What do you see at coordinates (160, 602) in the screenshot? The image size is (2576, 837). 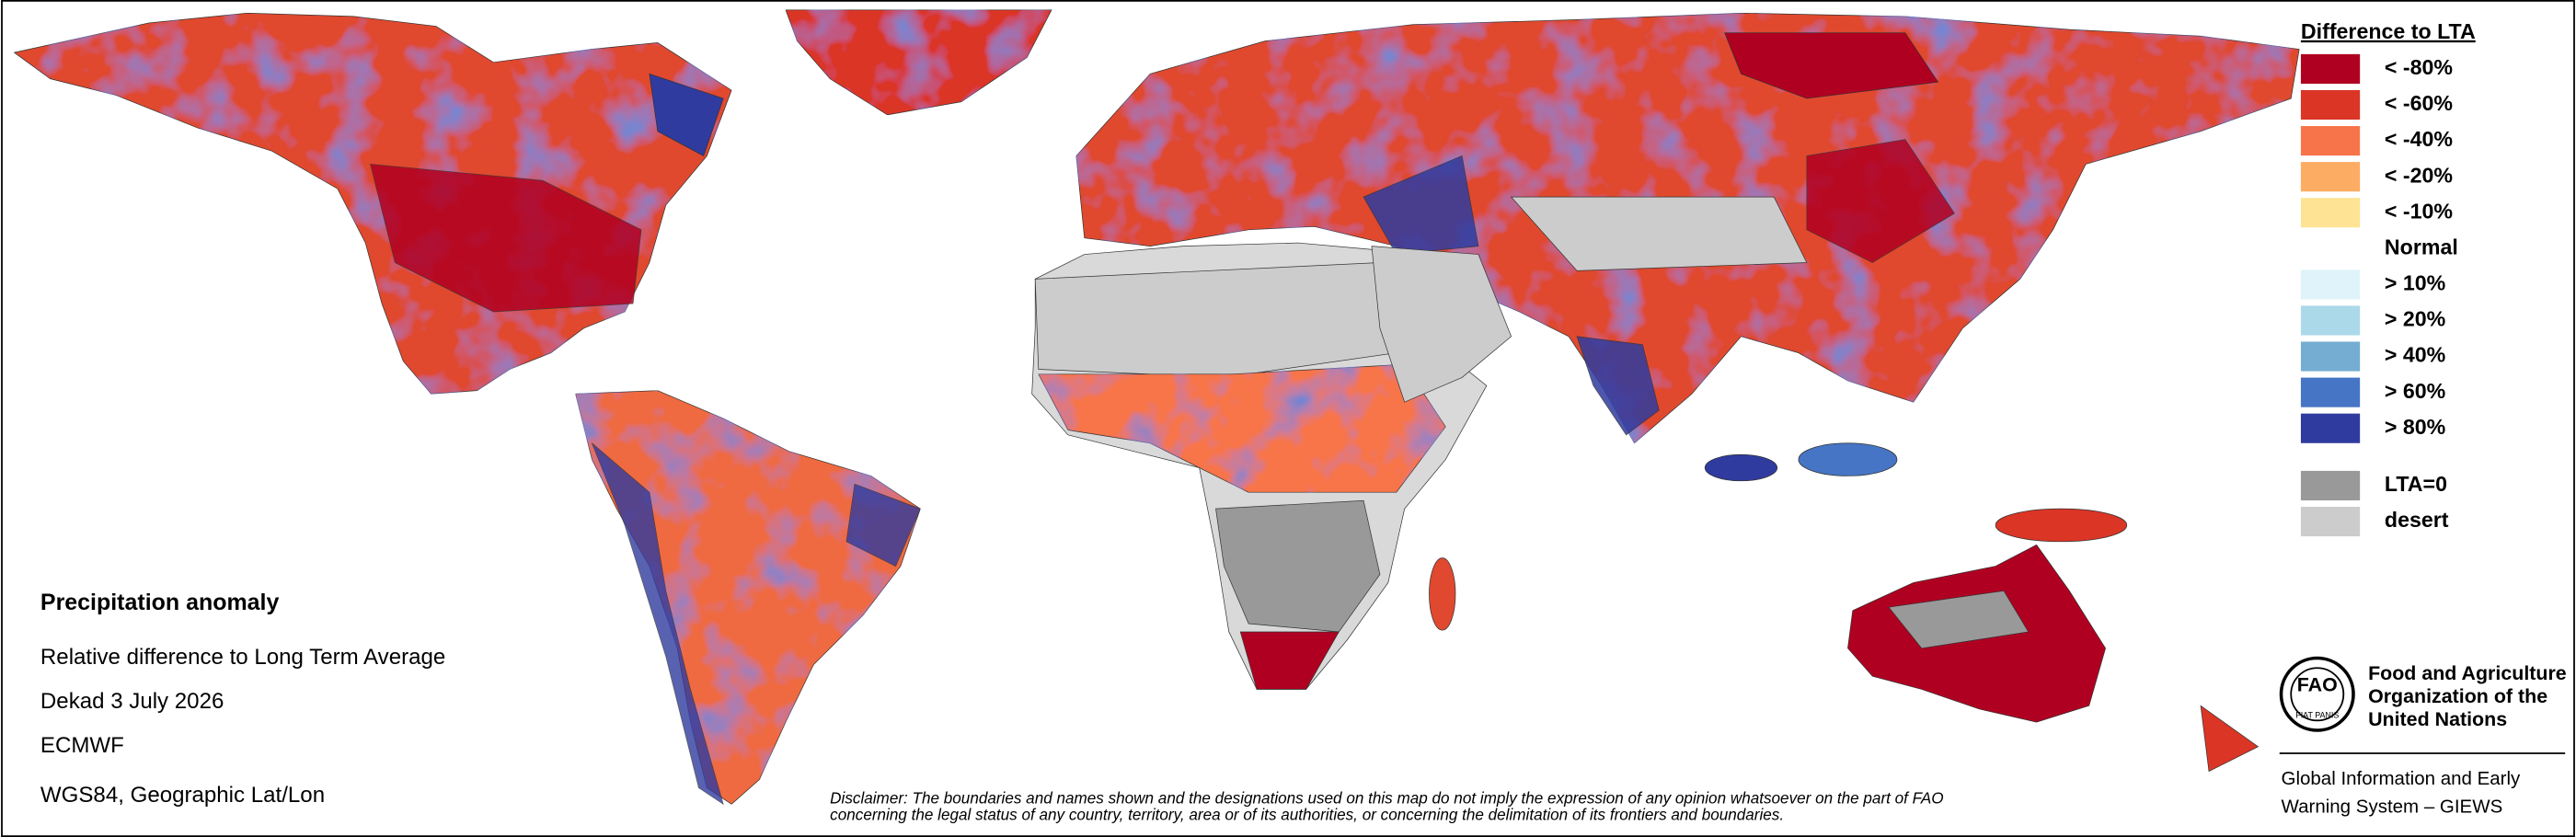 I see `map-title: Precipitation anomaly` at bounding box center [160, 602].